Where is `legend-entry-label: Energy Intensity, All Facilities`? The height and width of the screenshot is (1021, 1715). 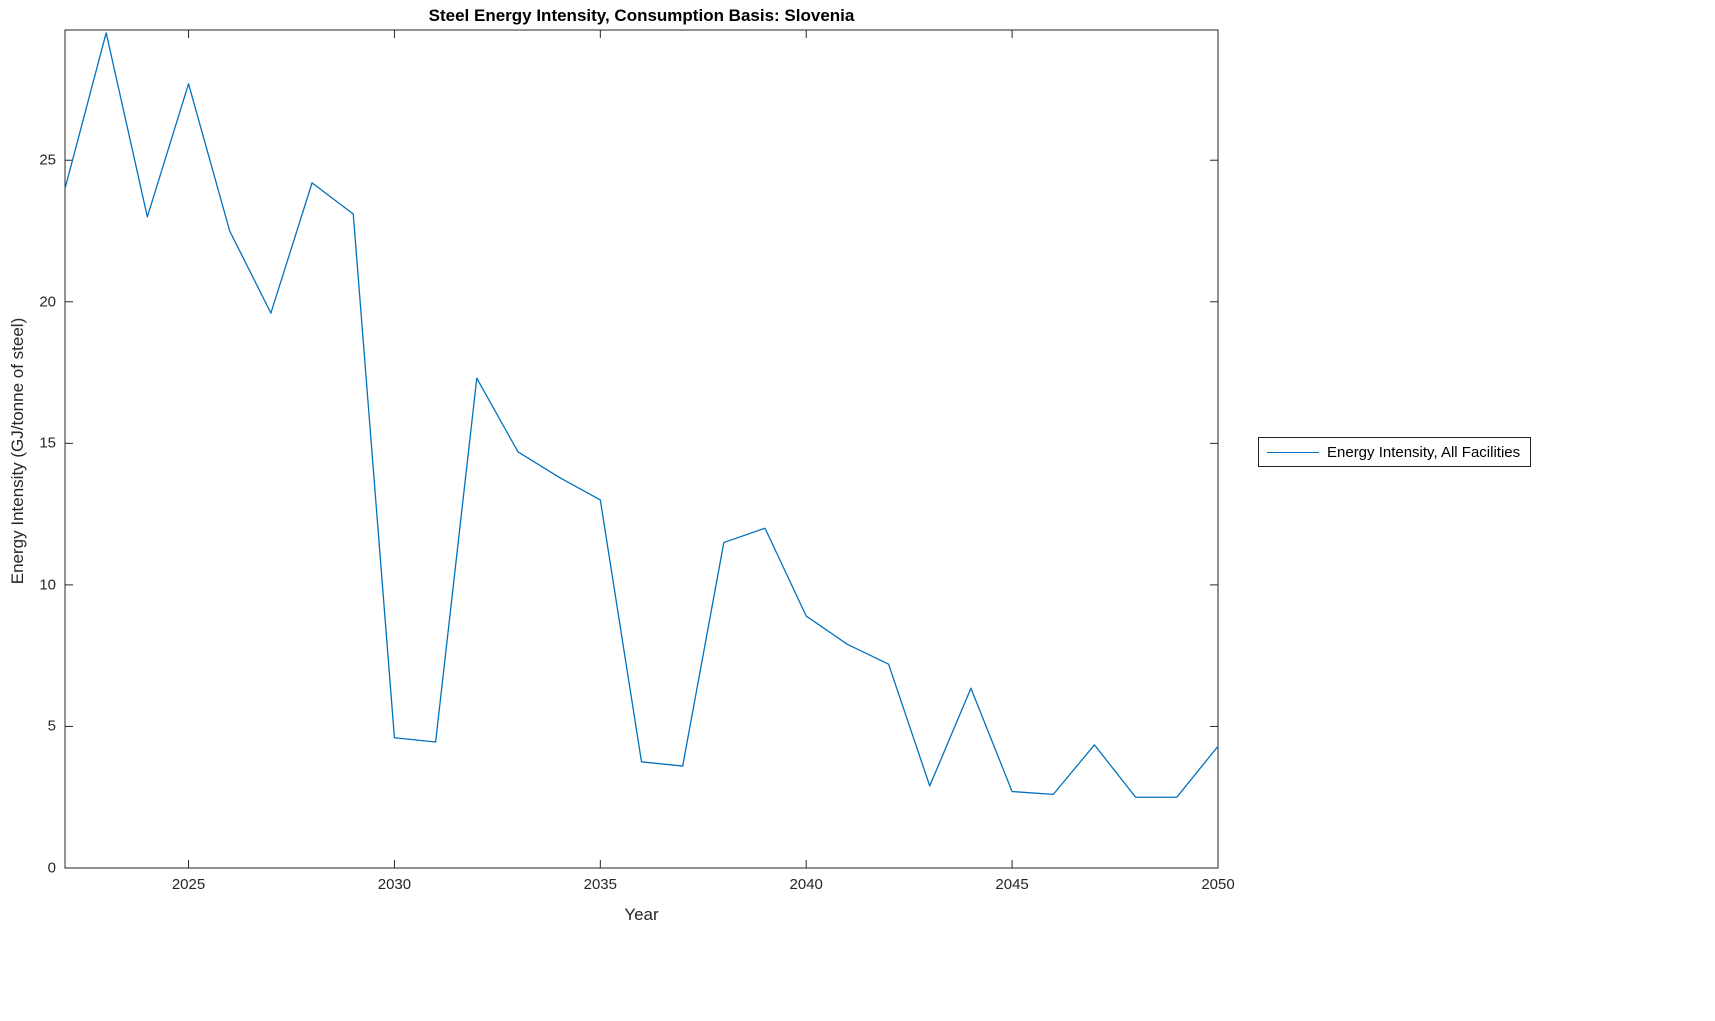
legend-entry-label: Energy Intensity, All Facilities is located at coordinates (1424, 452).